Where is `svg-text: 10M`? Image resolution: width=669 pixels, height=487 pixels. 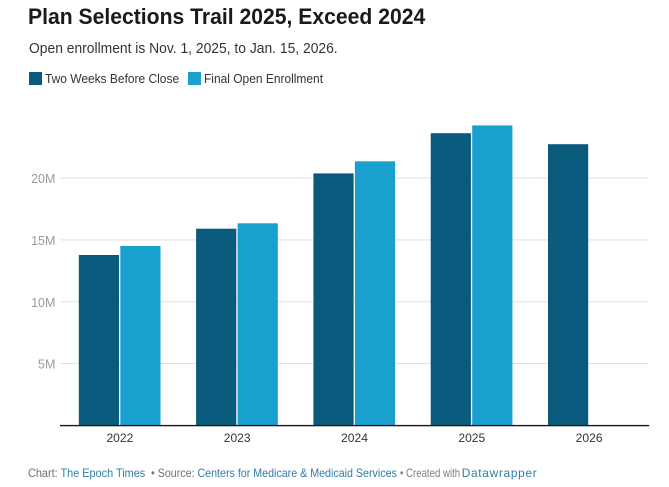 svg-text: 10M is located at coordinates (43, 303).